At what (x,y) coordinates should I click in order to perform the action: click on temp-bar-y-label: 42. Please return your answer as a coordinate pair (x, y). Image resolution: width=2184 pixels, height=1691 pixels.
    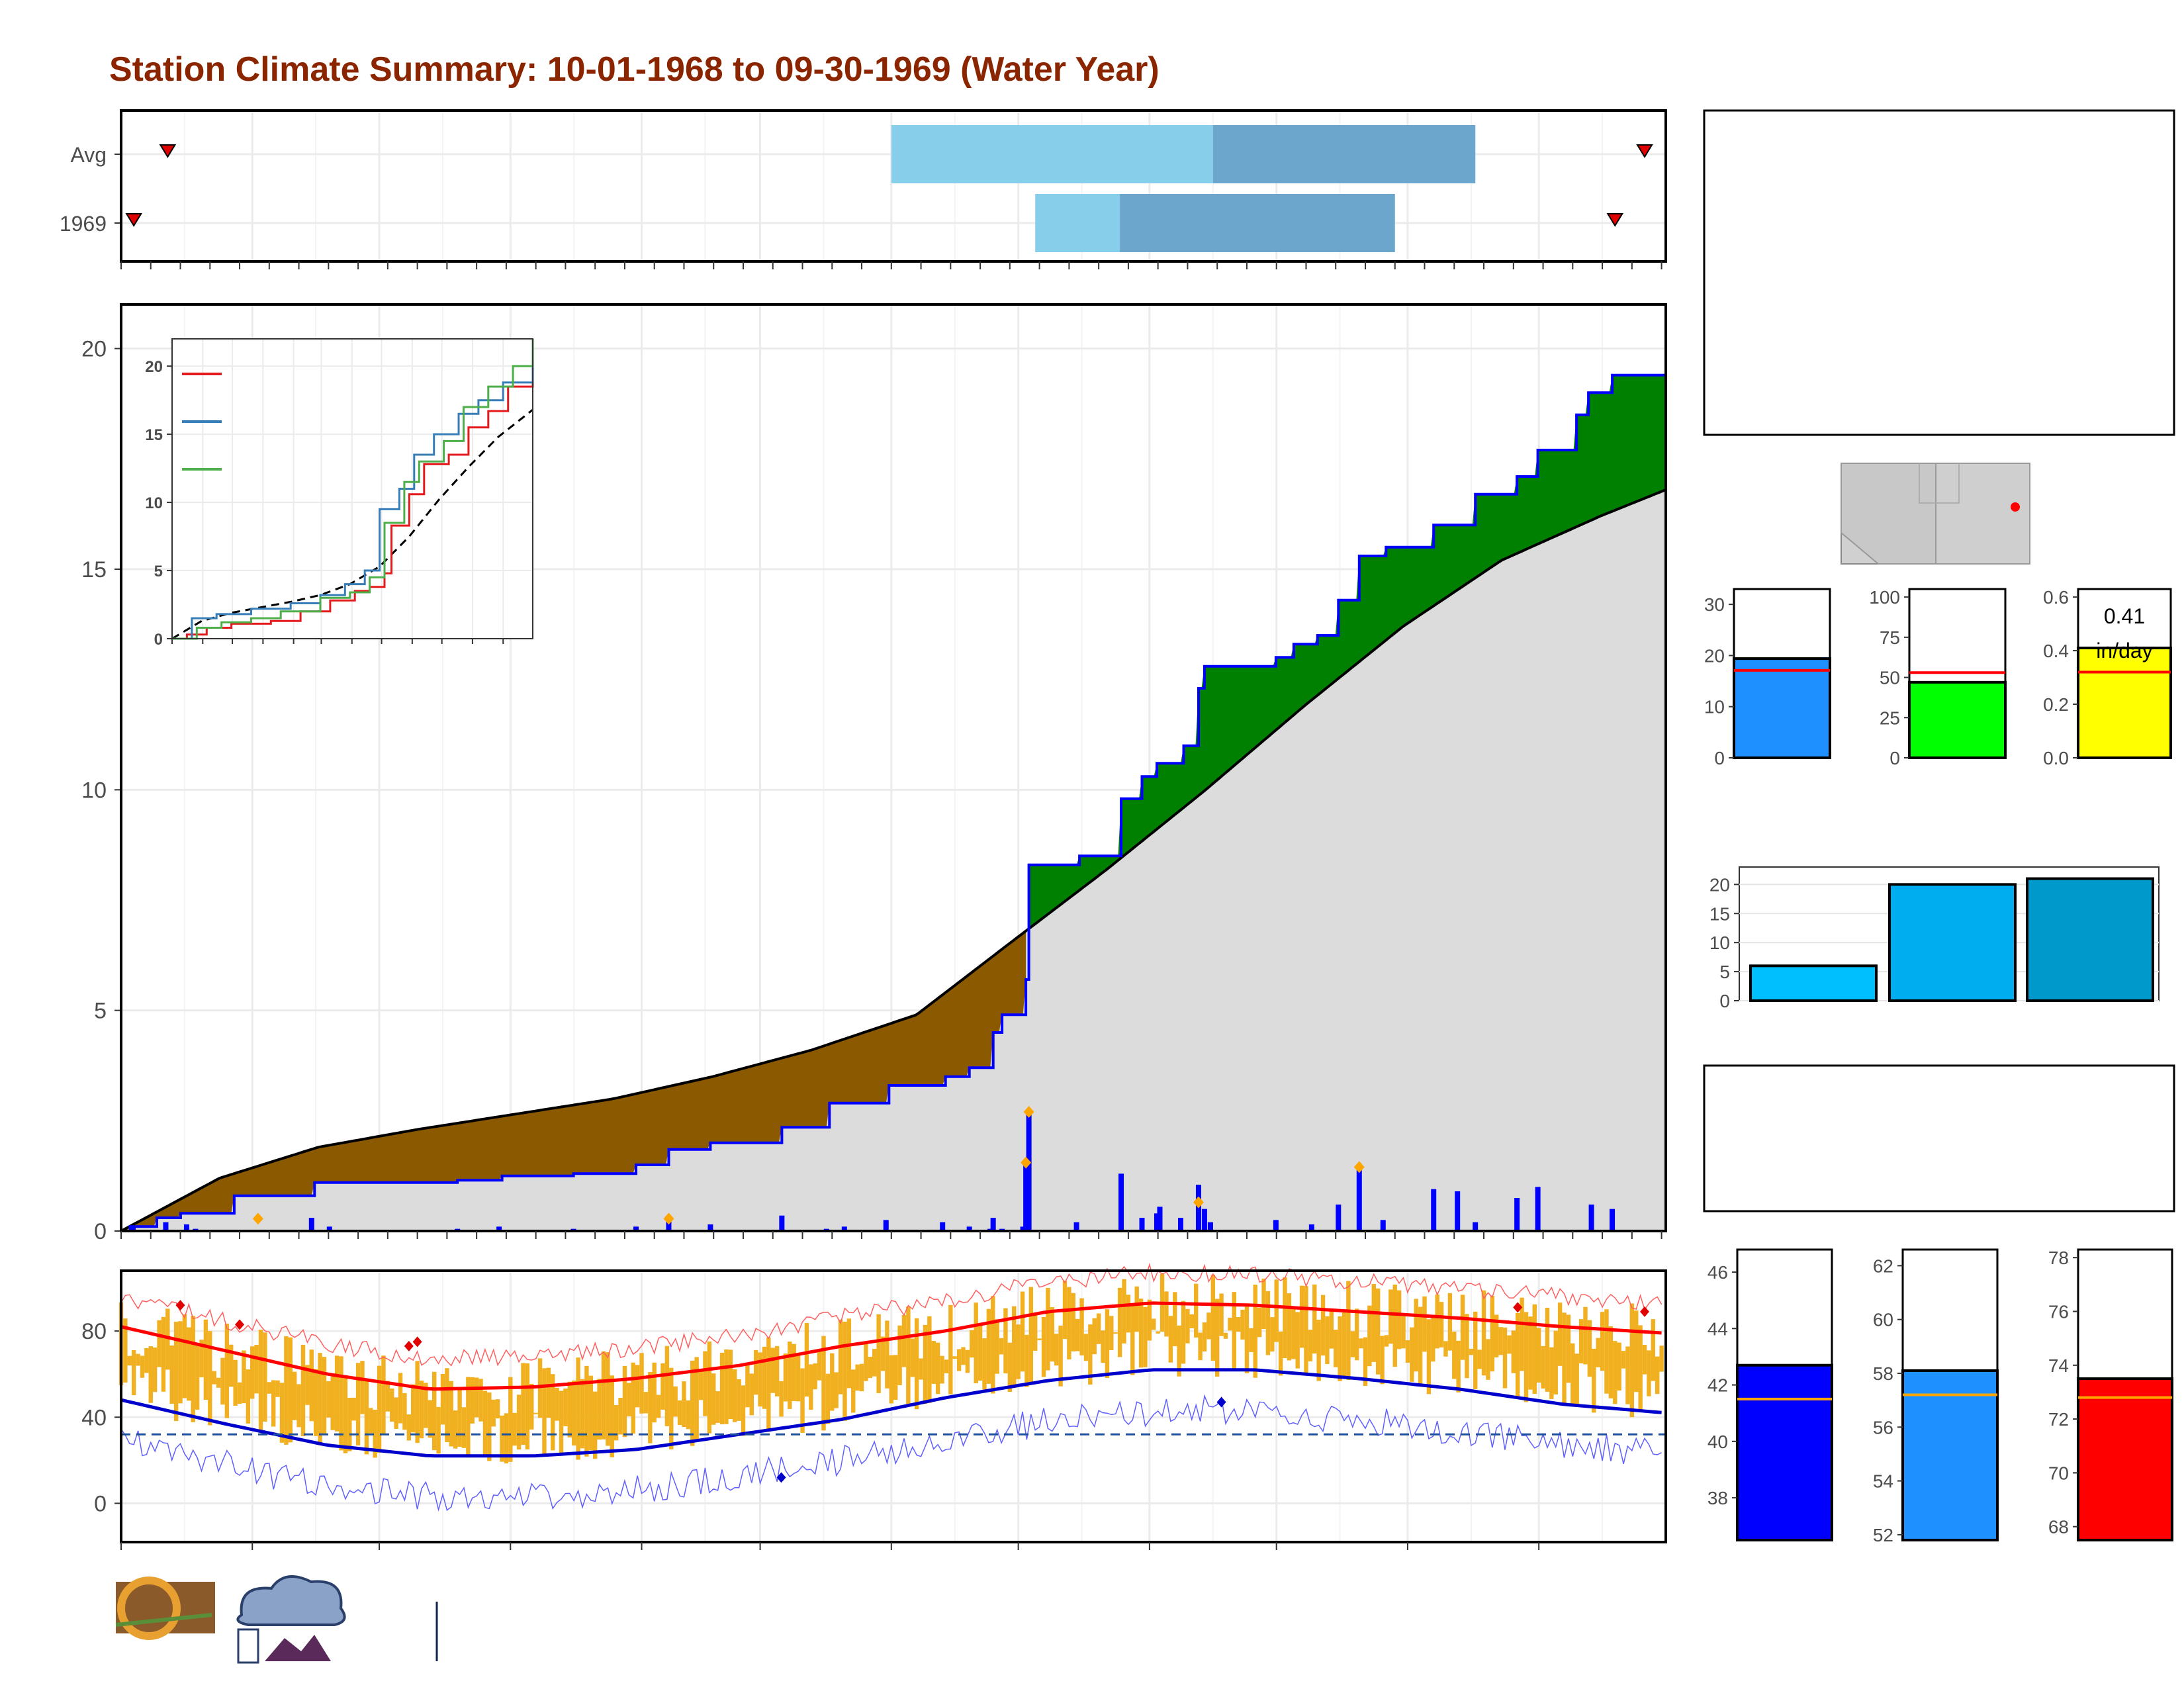
    Looking at the image, I should click on (1718, 1386).